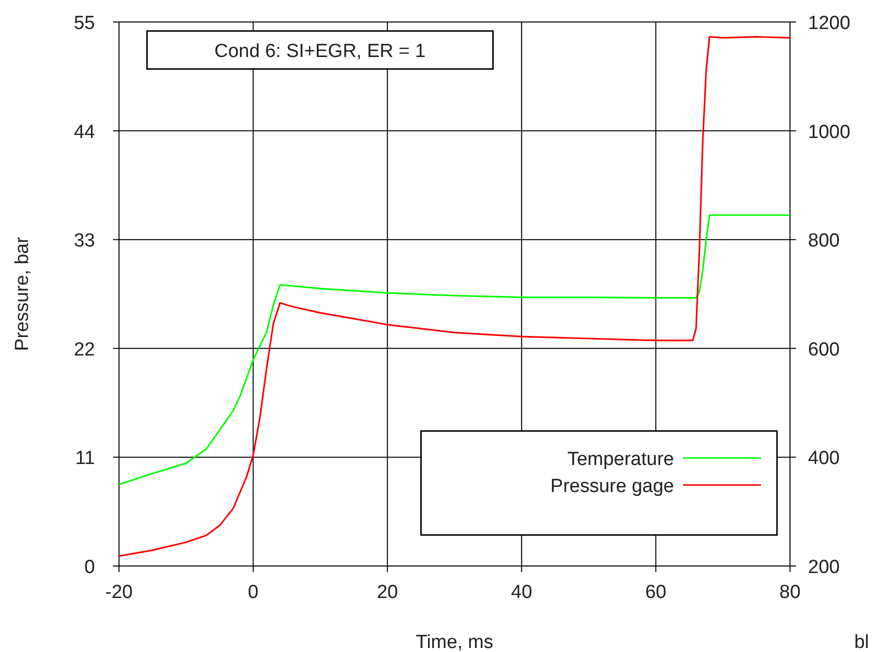 Image resolution: width=873 pixels, height=652 pixels. I want to click on x-tick-label: 20, so click(387, 592).